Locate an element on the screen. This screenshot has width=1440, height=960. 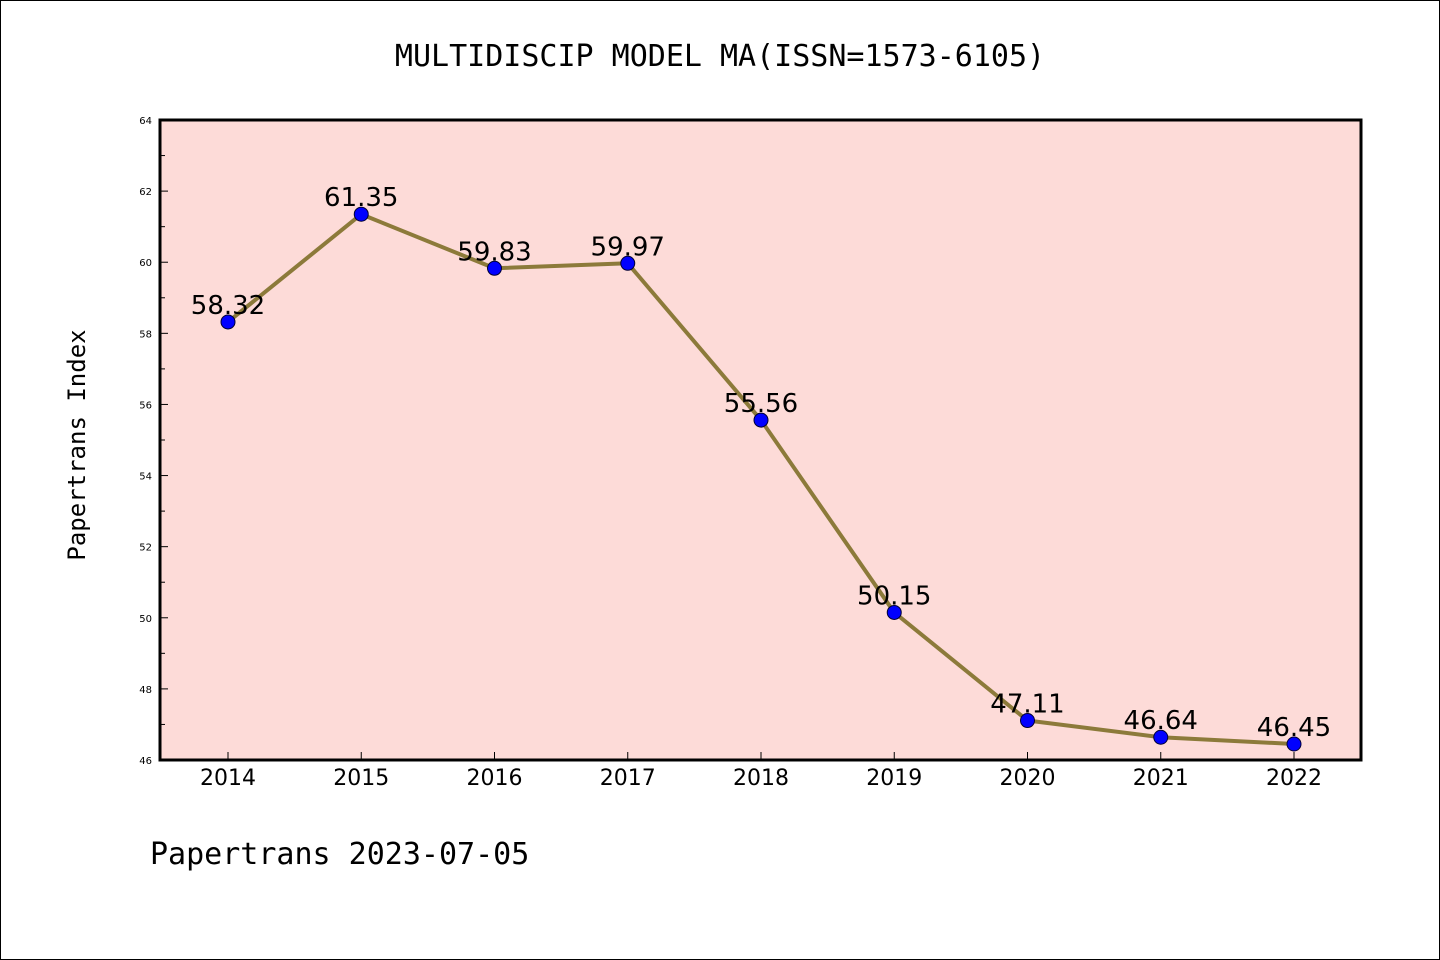
data-label: 46.45 is located at coordinates (1294, 728).